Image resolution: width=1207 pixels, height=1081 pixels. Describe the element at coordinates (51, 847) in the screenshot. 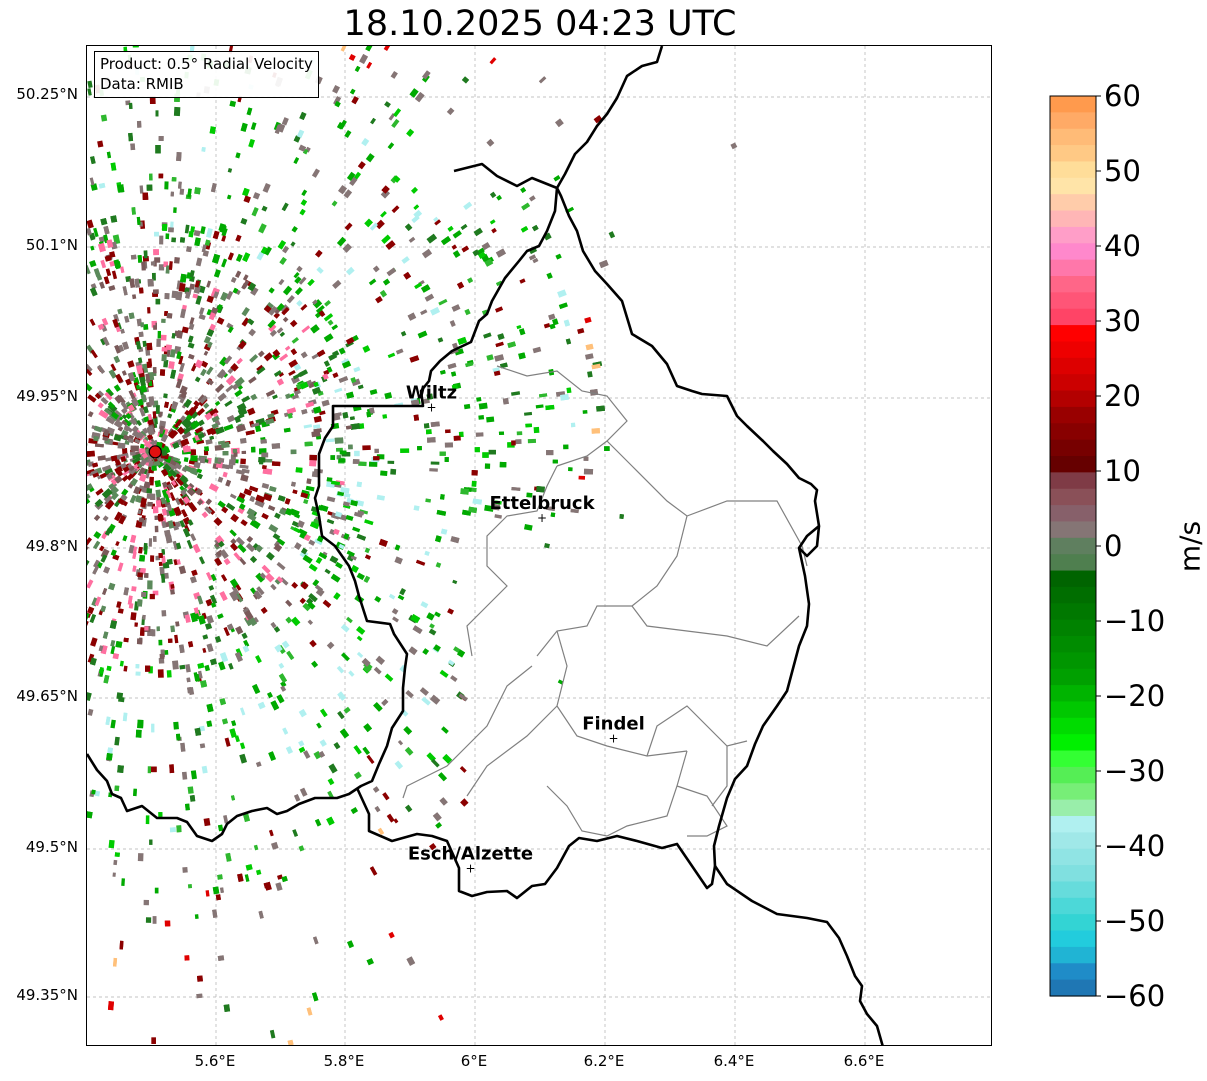

I see `lat-tick-label: 49.5°N` at that location.